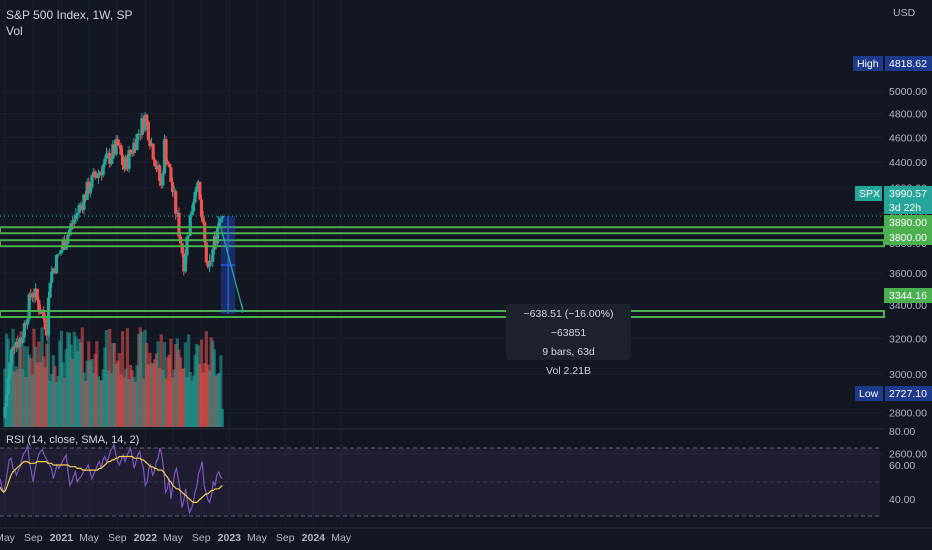 The height and width of the screenshot is (550, 932). I want to click on chart-title: S&P 500 Index, 1W, SP, so click(69, 15).